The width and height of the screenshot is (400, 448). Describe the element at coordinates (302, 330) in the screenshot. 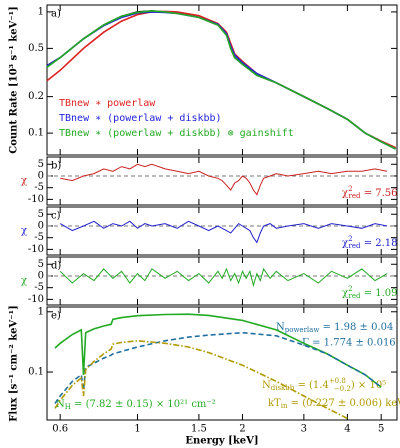

I see `ann-part: powerlaw` at that location.